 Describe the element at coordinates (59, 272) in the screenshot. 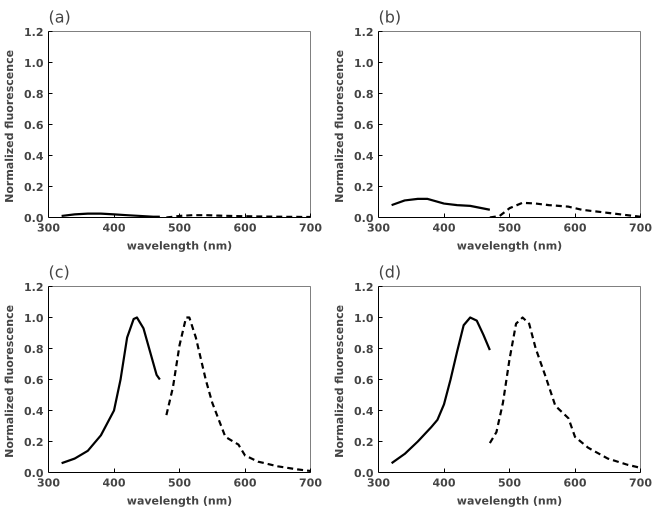

I see `chart-title: (c)` at that location.